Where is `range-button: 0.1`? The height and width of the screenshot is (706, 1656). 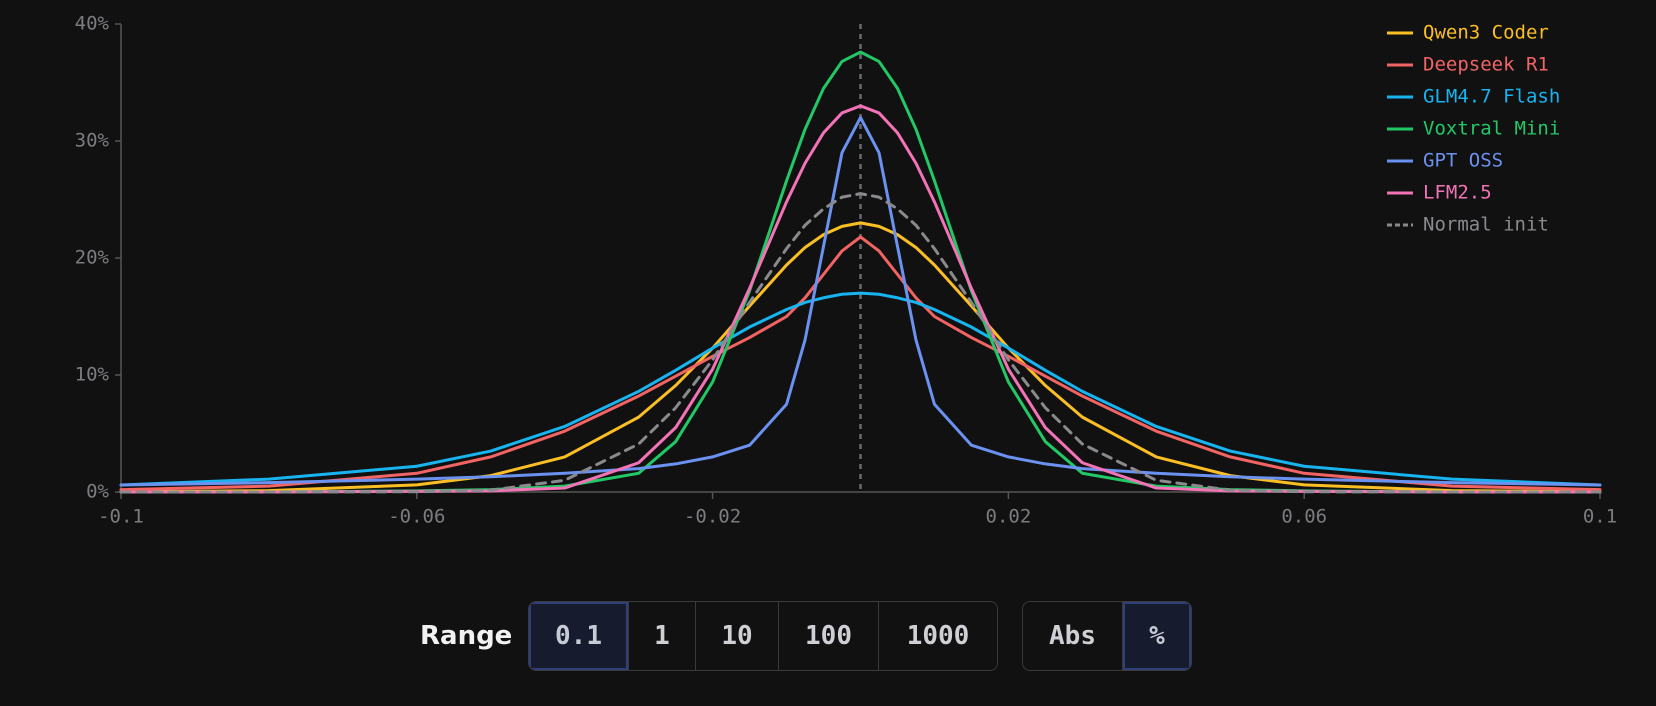 range-button: 0.1 is located at coordinates (579, 636).